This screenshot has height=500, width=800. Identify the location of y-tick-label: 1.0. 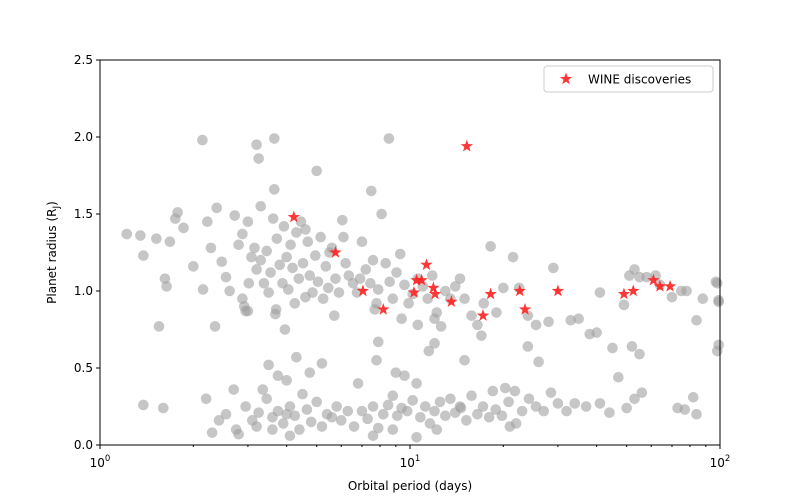
(83, 291).